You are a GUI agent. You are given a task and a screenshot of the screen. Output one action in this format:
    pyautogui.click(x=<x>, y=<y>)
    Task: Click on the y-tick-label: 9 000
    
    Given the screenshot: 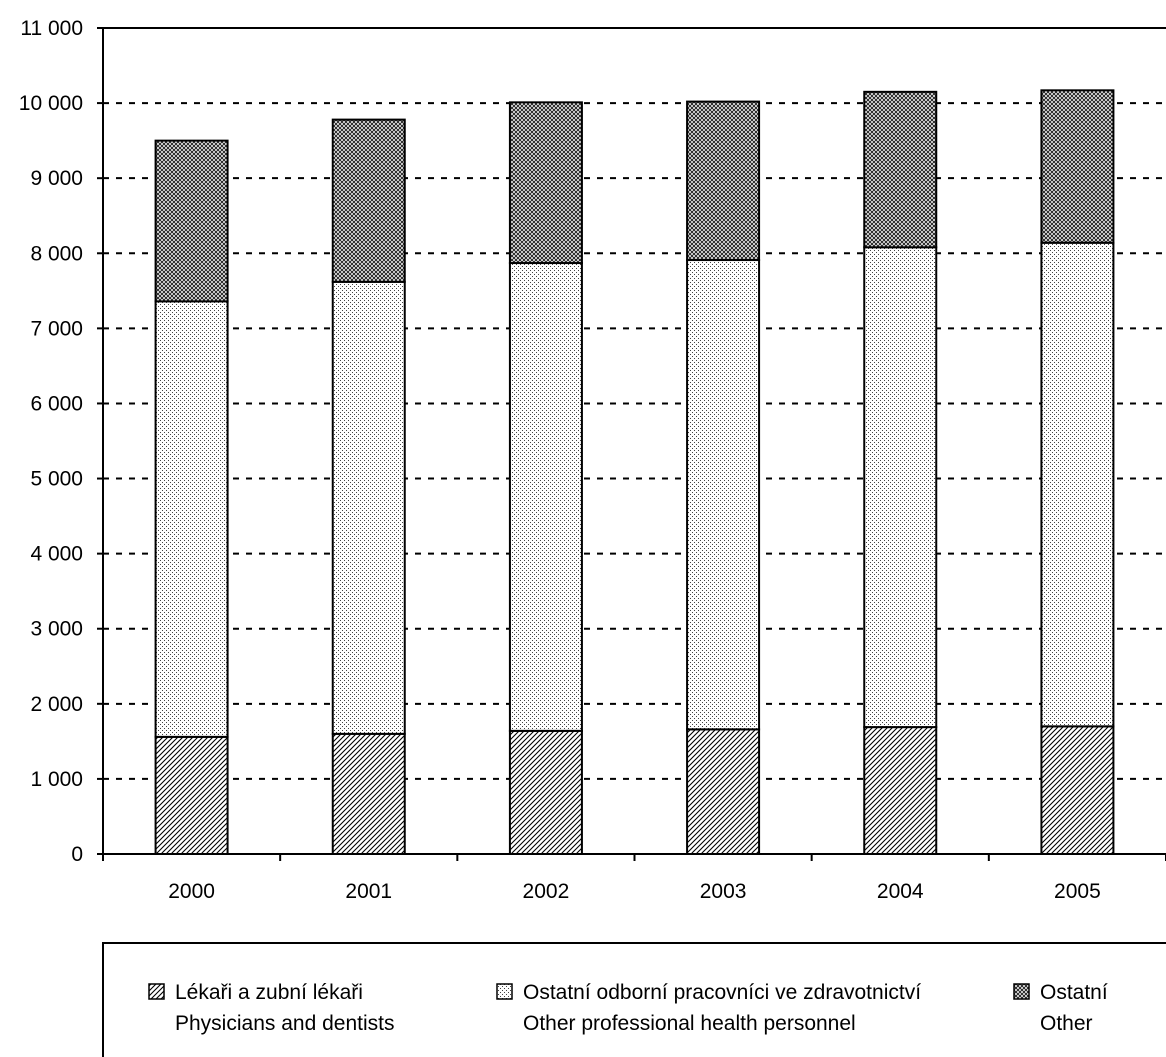 What is the action you would take?
    pyautogui.click(x=56, y=178)
    